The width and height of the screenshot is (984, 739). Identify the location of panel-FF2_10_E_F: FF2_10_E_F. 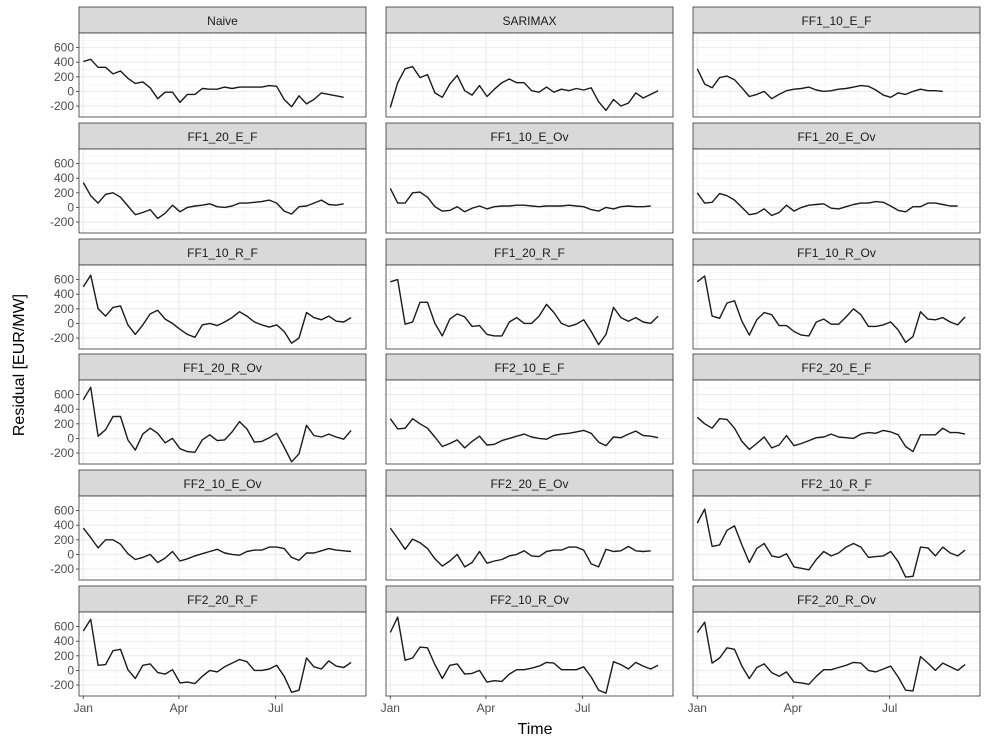
(529, 409).